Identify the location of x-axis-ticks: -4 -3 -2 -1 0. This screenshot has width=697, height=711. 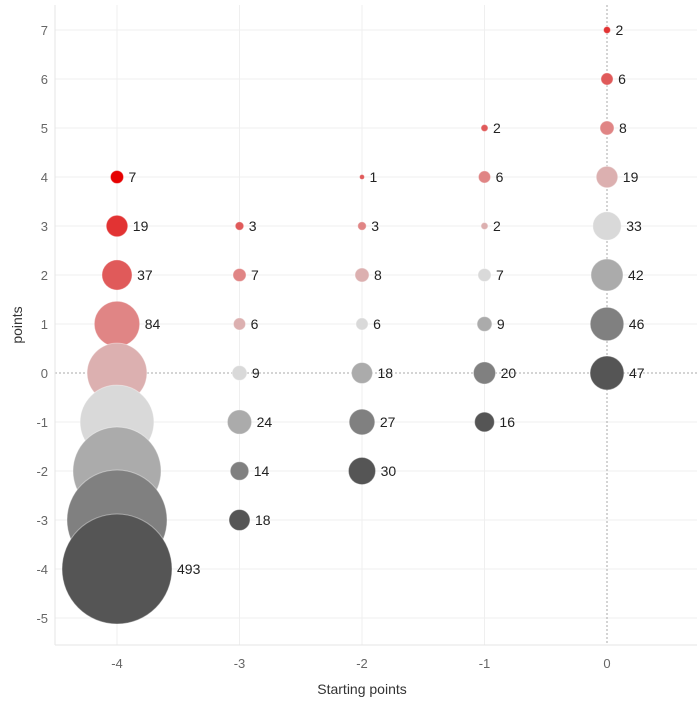
(360, 663).